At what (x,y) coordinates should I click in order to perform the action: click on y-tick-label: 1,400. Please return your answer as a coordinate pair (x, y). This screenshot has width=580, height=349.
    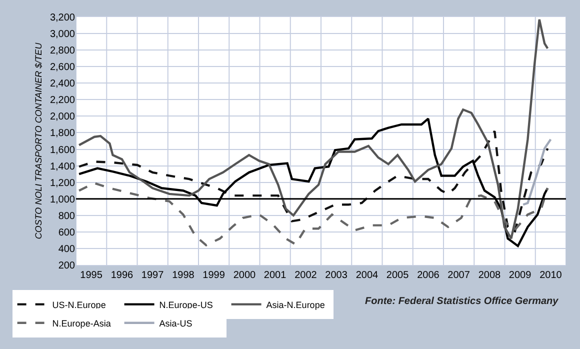
    Looking at the image, I should click on (63, 166).